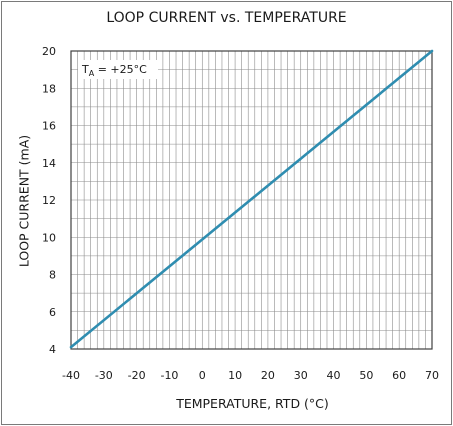 The width and height of the screenshot is (453, 426). Describe the element at coordinates (49, 163) in the screenshot. I see `y-tick-label: 14` at that location.